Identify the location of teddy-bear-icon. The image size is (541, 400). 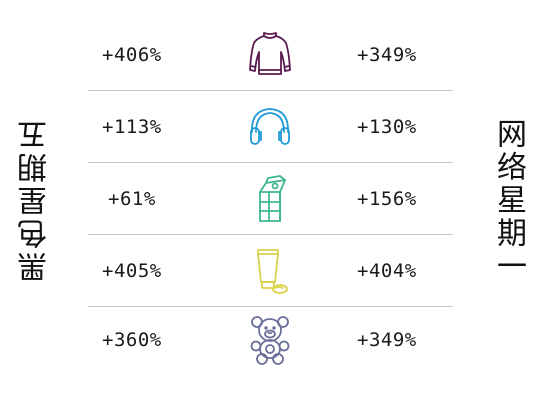
(270, 340).